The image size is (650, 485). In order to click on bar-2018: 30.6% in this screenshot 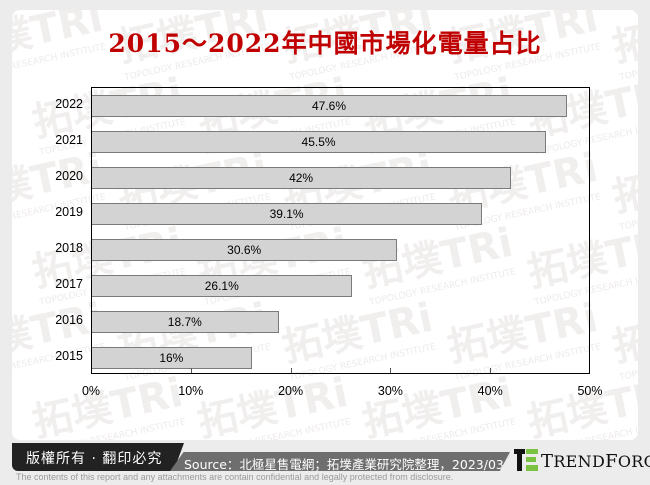, I will do `click(245, 250)`.